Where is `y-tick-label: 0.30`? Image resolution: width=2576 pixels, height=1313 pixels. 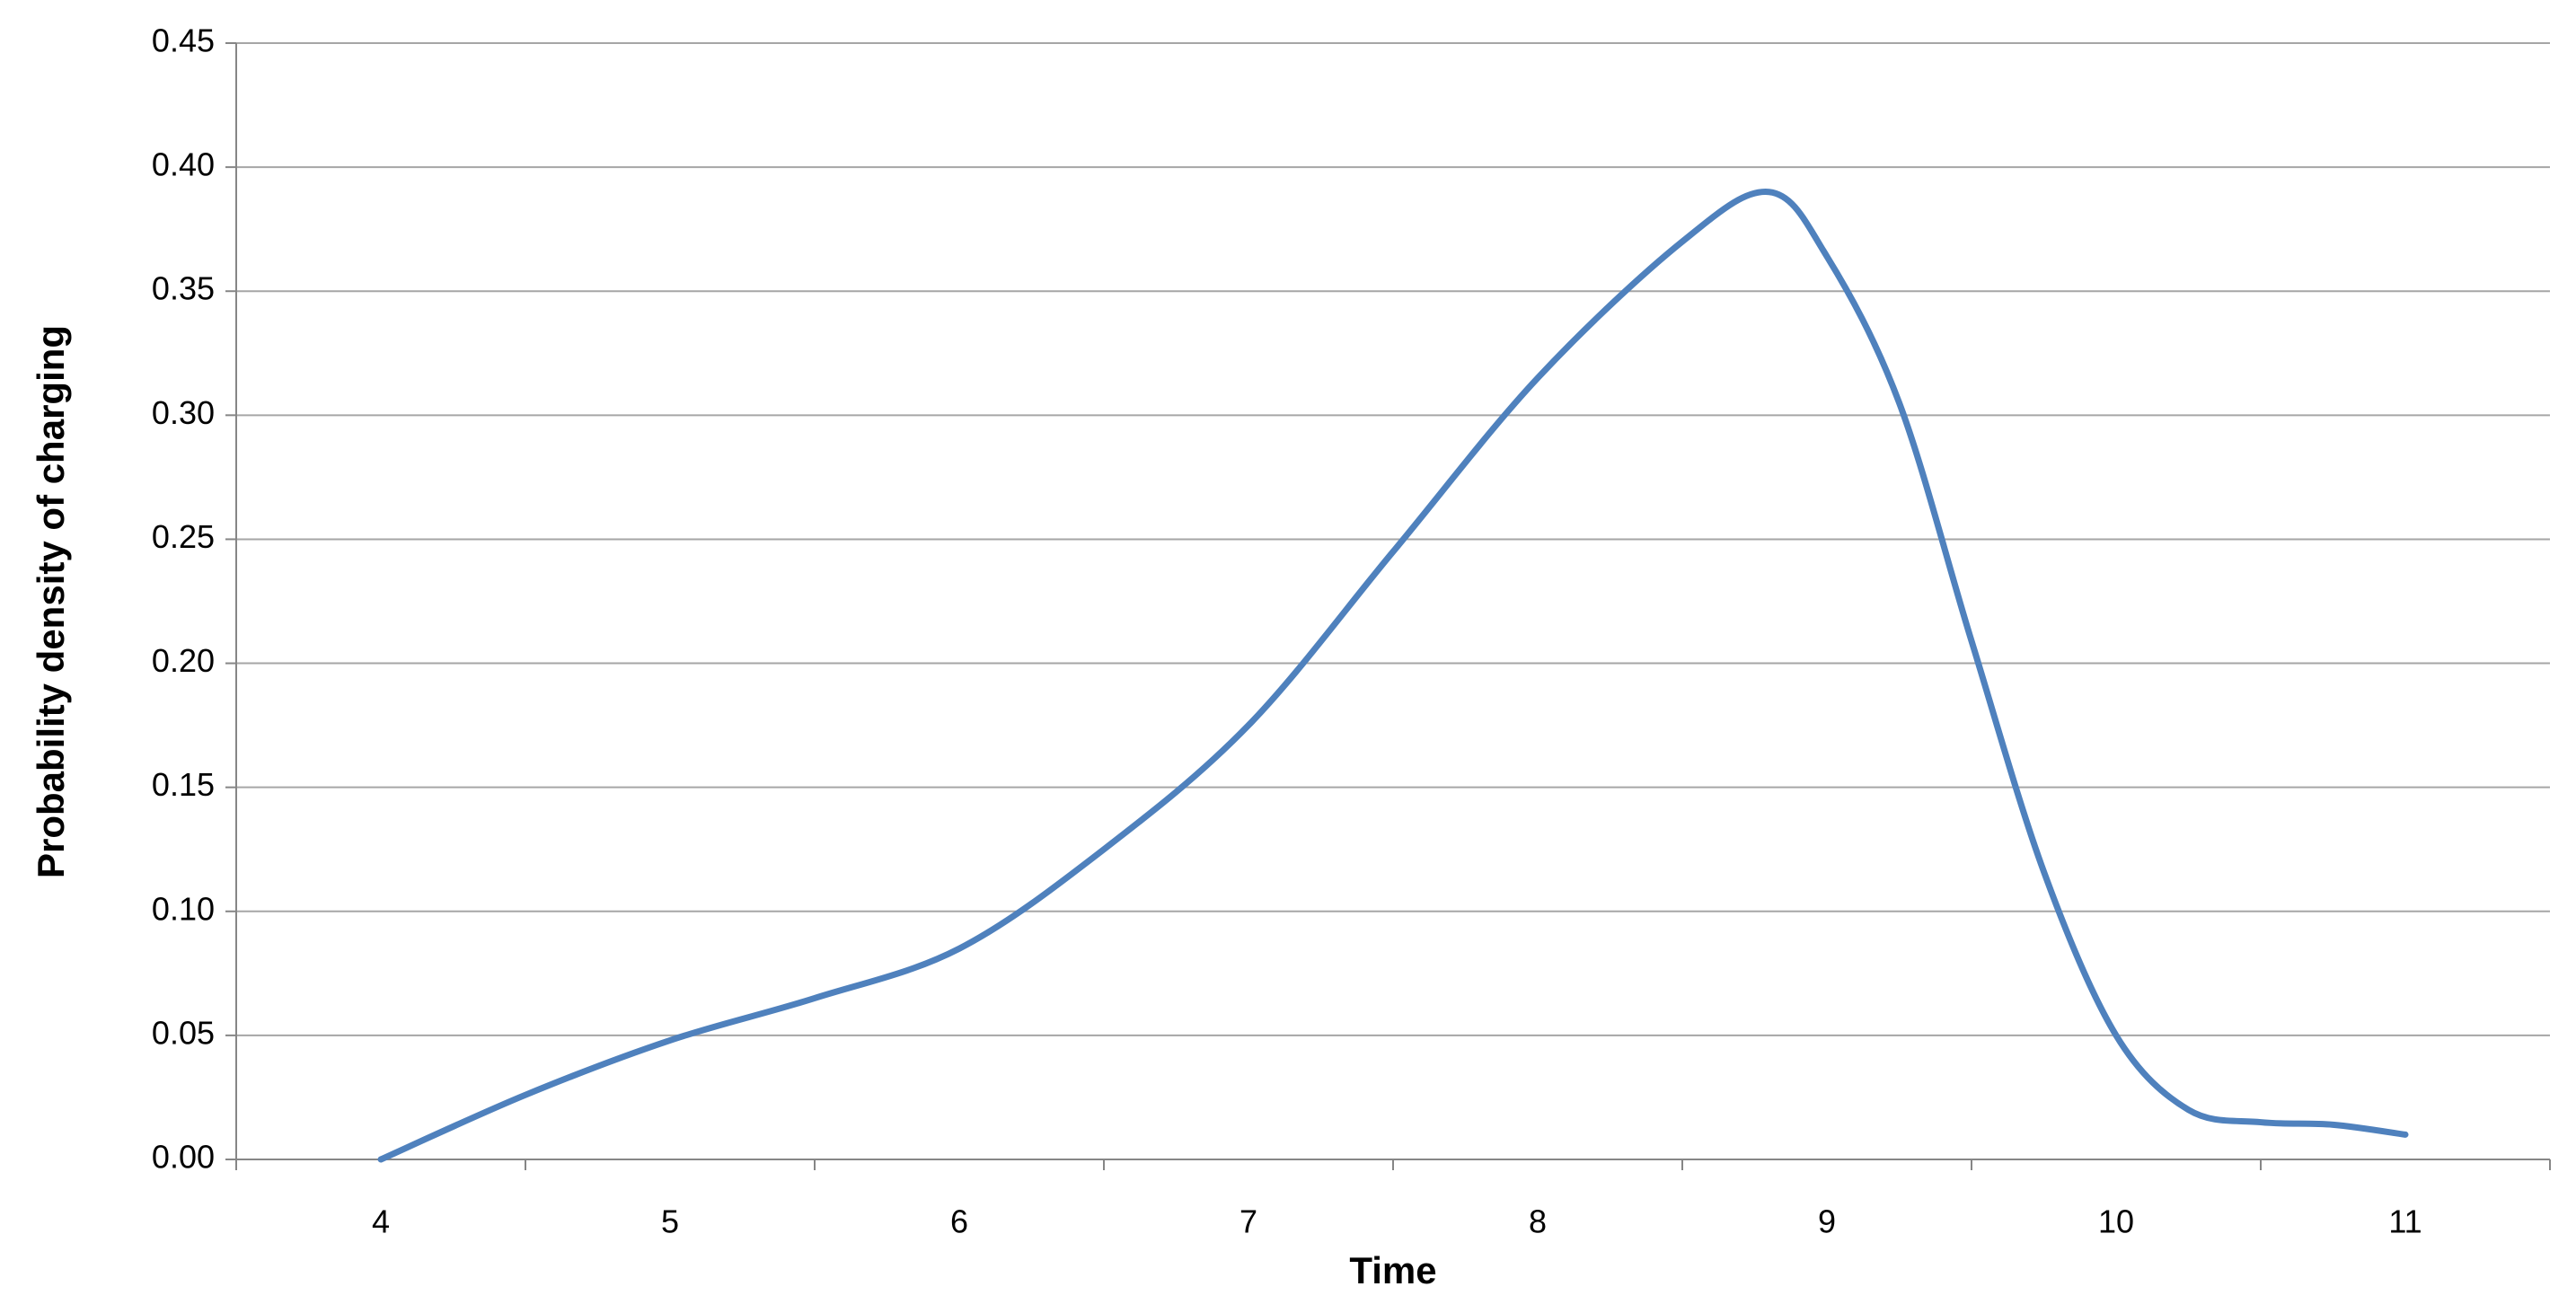 y-tick-label: 0.30 is located at coordinates (183, 412).